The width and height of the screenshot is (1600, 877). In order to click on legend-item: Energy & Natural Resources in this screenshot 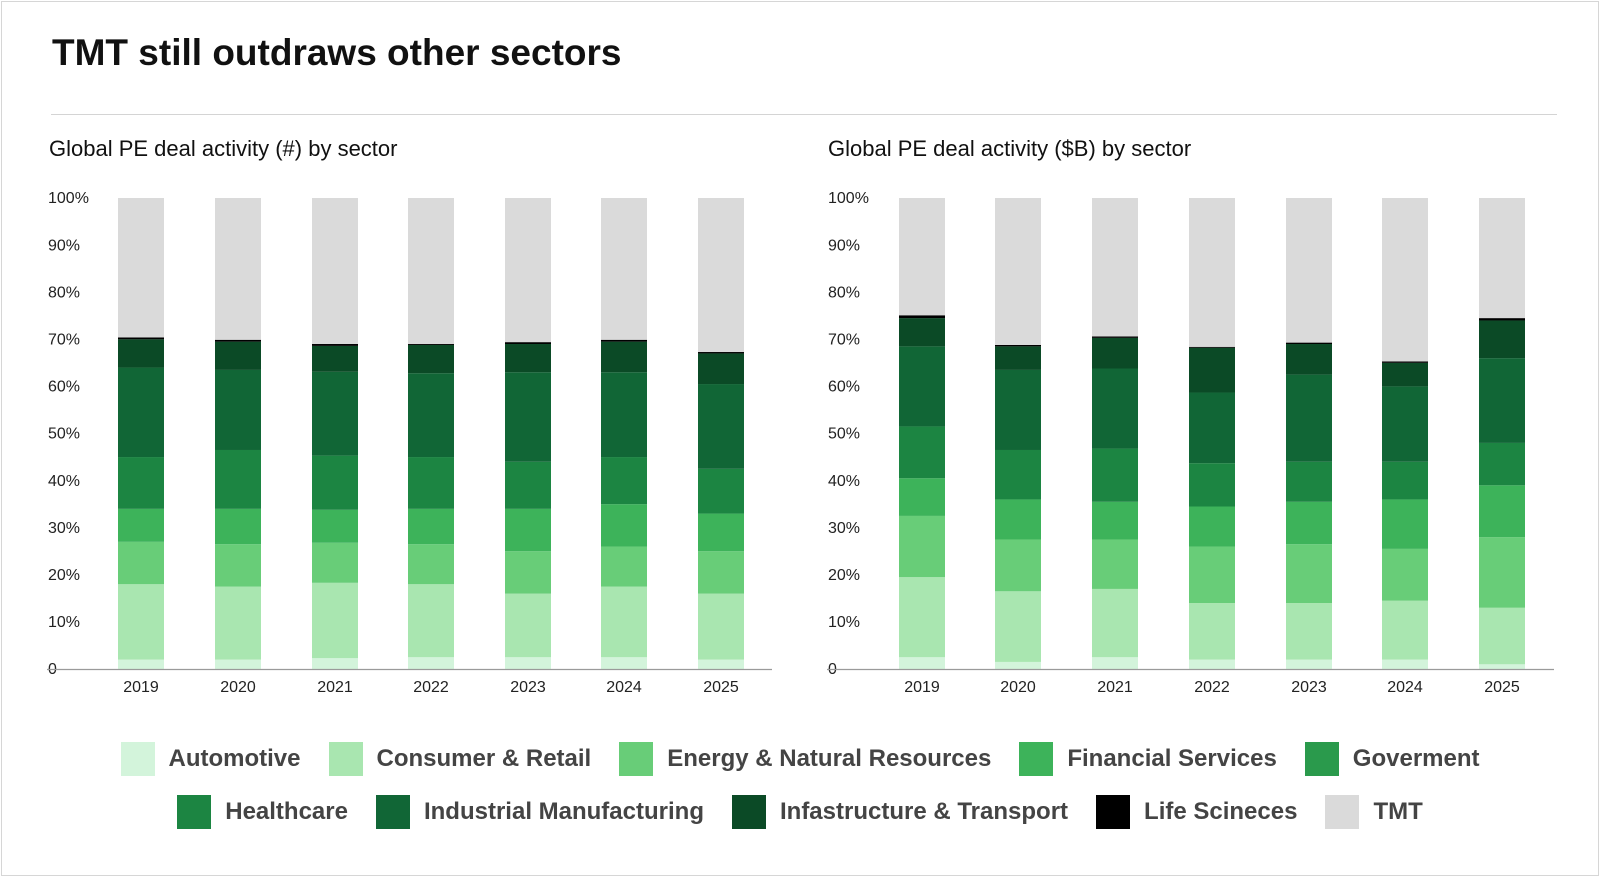, I will do `click(805, 759)`.